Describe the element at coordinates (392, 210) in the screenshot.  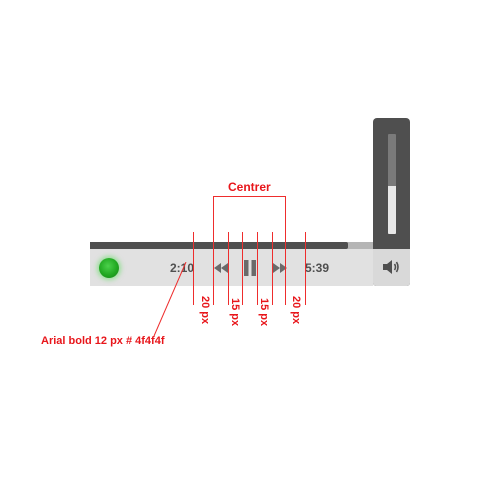
I see `volume-level-fill` at that location.